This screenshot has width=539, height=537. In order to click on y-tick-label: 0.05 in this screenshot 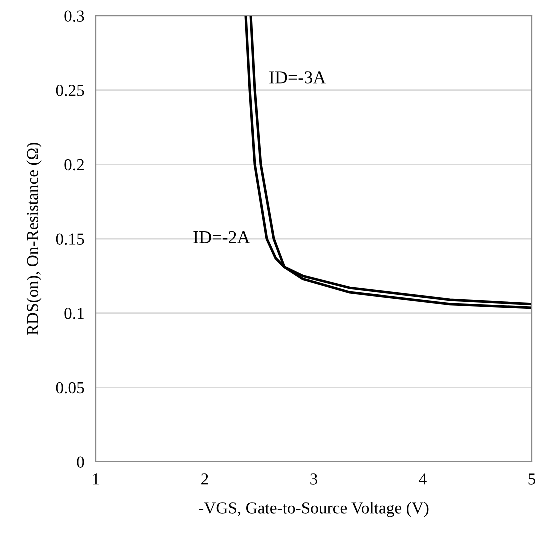, I will do `click(70, 388)`.